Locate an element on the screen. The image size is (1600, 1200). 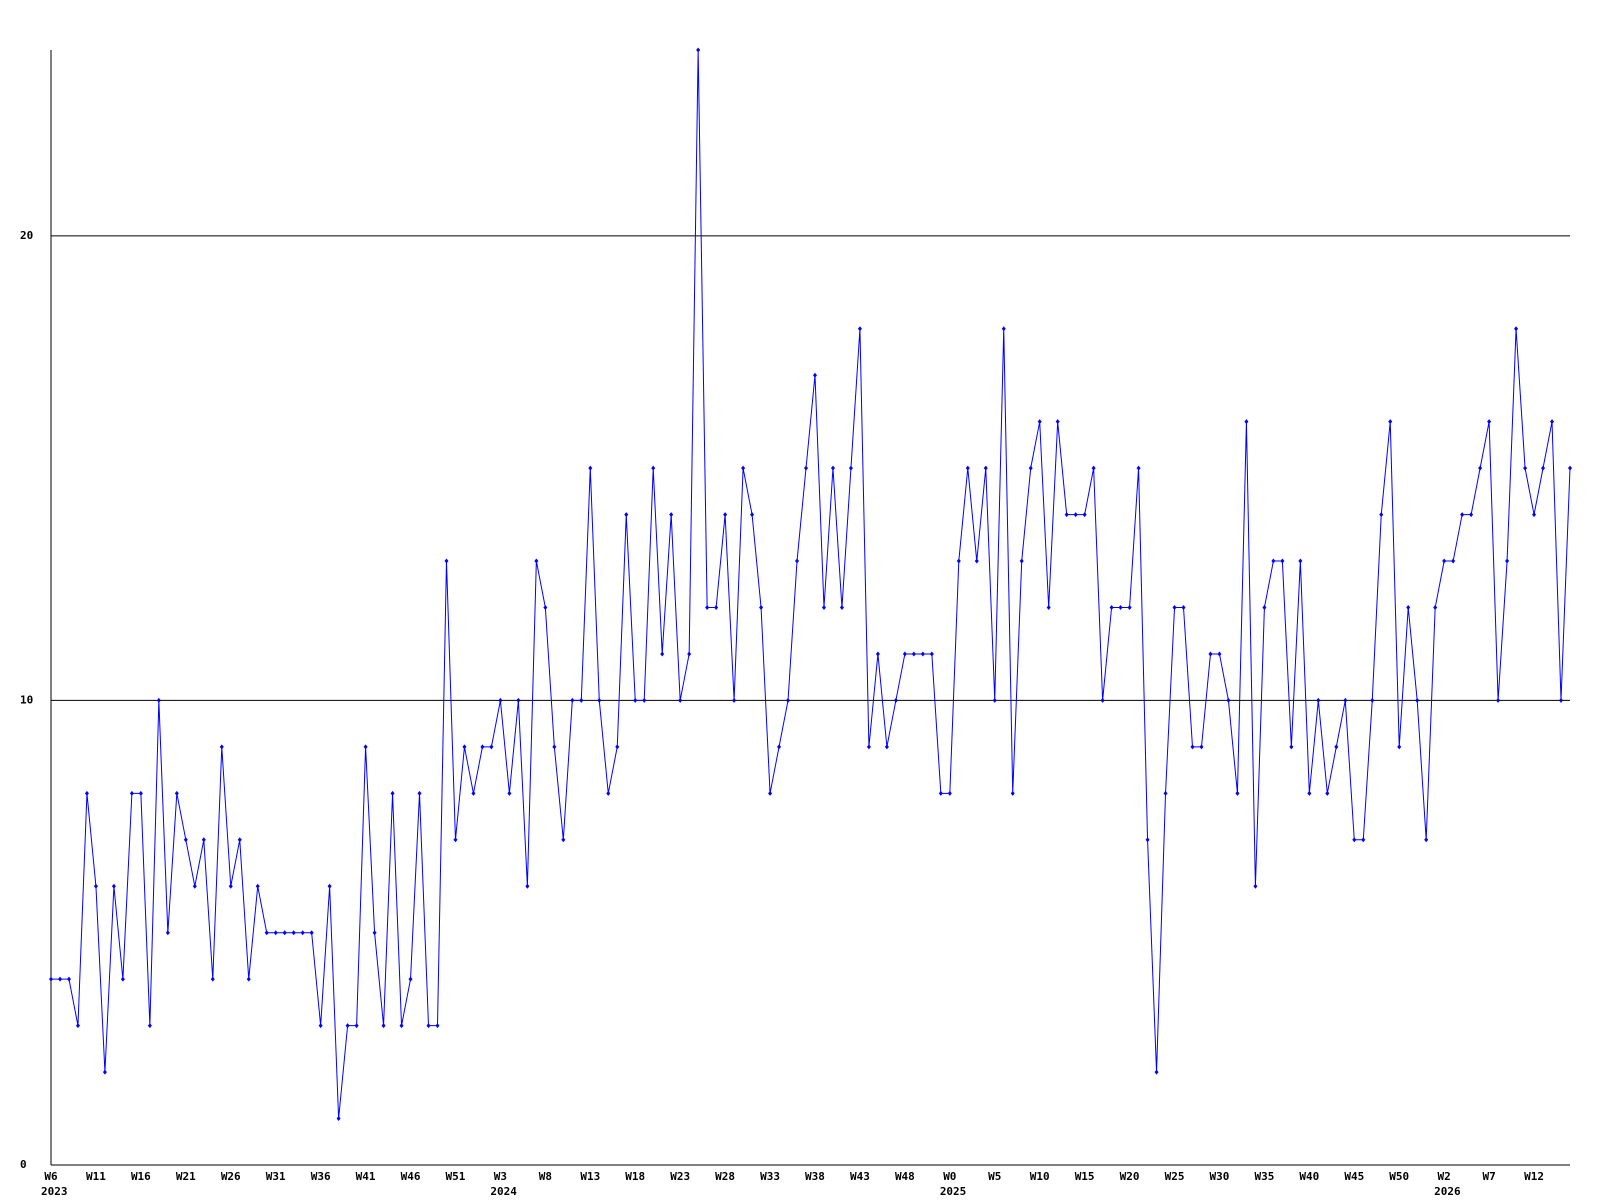
x-tick-label: W35 is located at coordinates (1264, 1176).